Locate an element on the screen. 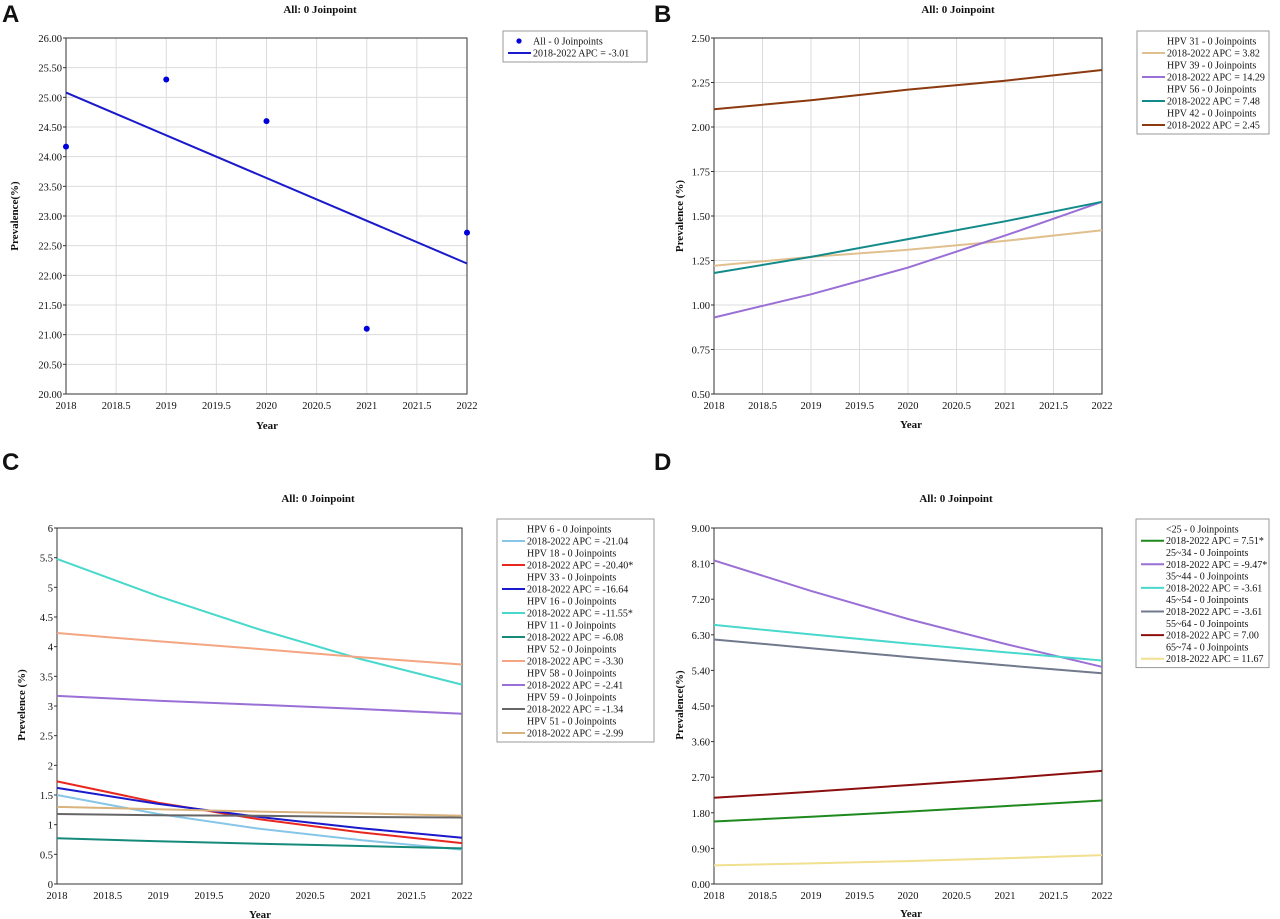 The image size is (1280, 919). panel-a-y-tick-label: 22.00 is located at coordinates (50, 276).